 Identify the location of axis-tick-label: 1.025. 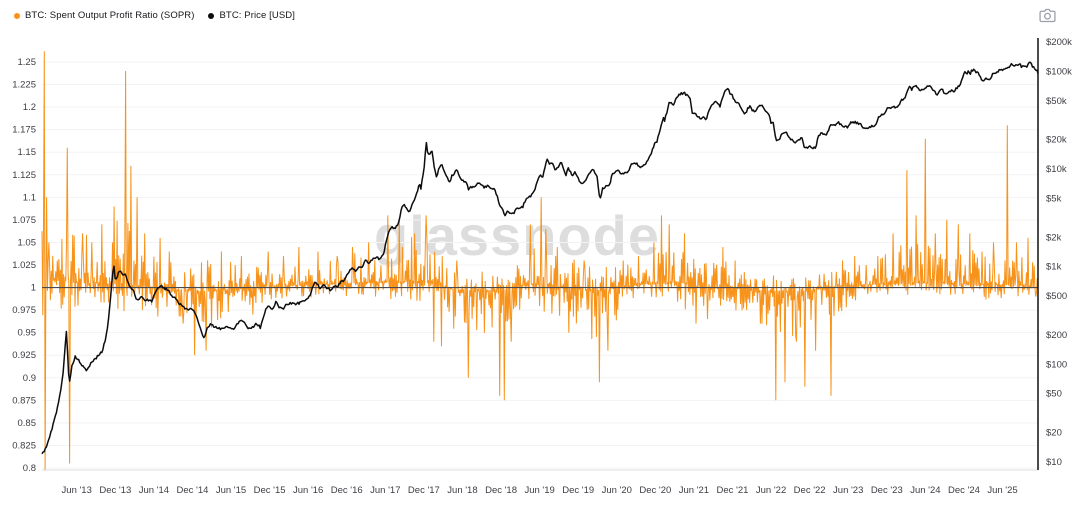
(24, 265).